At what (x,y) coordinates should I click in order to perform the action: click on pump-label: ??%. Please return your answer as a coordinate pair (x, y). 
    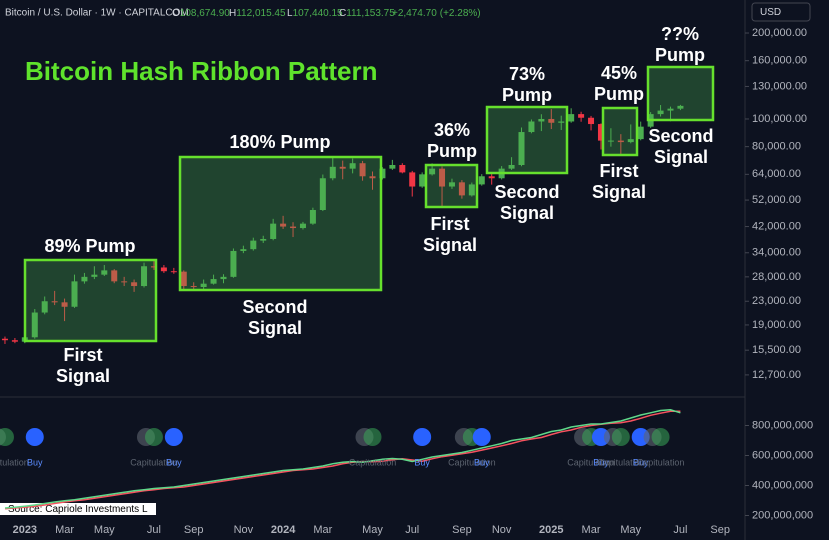
    Looking at the image, I should click on (680, 34).